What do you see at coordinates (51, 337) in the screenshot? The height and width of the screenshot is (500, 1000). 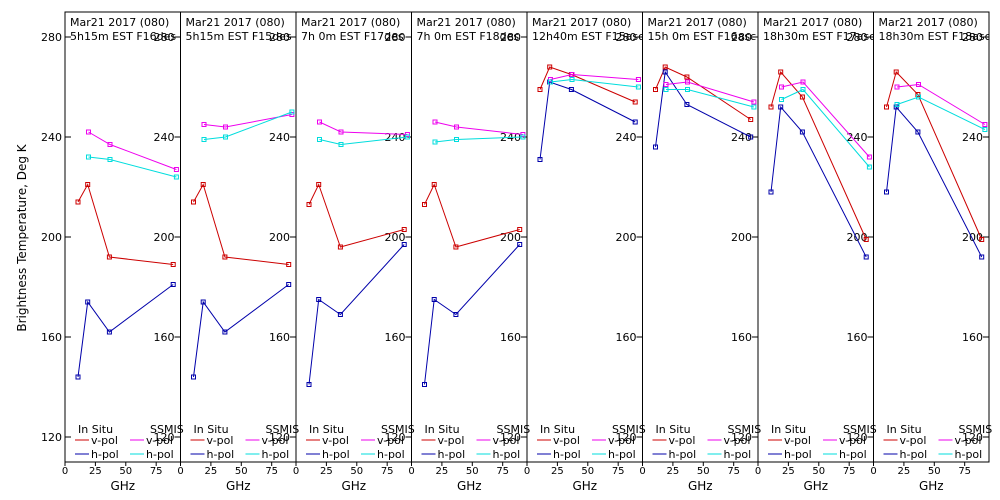 I see `y-tick-label-left: 160` at bounding box center [51, 337].